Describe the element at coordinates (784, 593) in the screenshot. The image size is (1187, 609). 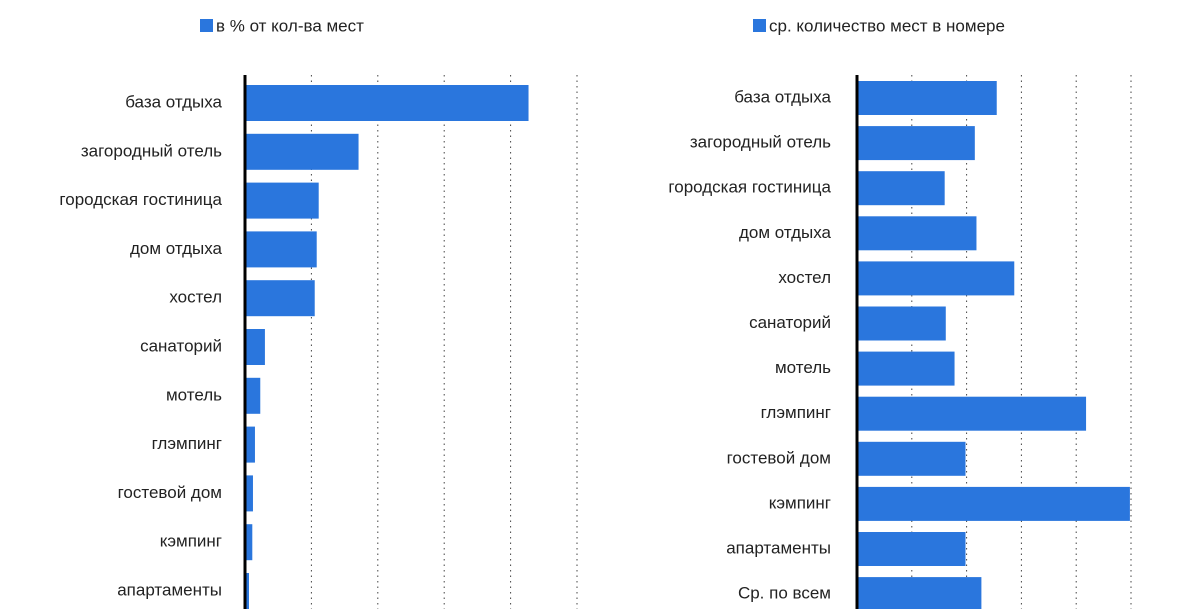
I see `y-tick-label: Ср. по всем` at that location.